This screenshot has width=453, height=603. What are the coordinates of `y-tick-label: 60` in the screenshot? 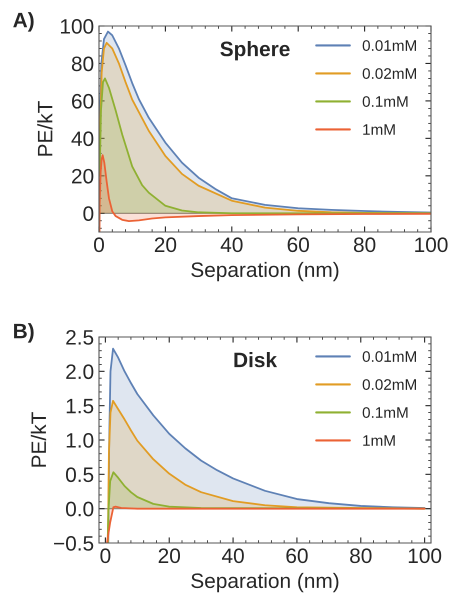 It's located at (83, 101).